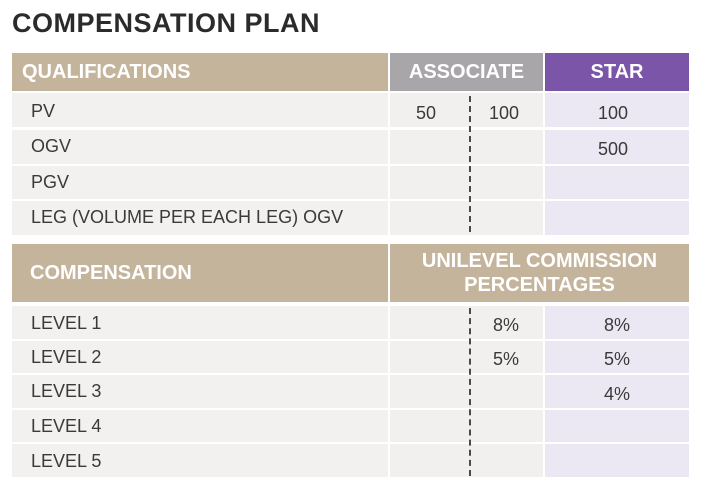 The height and width of the screenshot is (492, 702). What do you see at coordinates (505, 359) in the screenshot?
I see `comp-row-assoc-value: 5%` at bounding box center [505, 359].